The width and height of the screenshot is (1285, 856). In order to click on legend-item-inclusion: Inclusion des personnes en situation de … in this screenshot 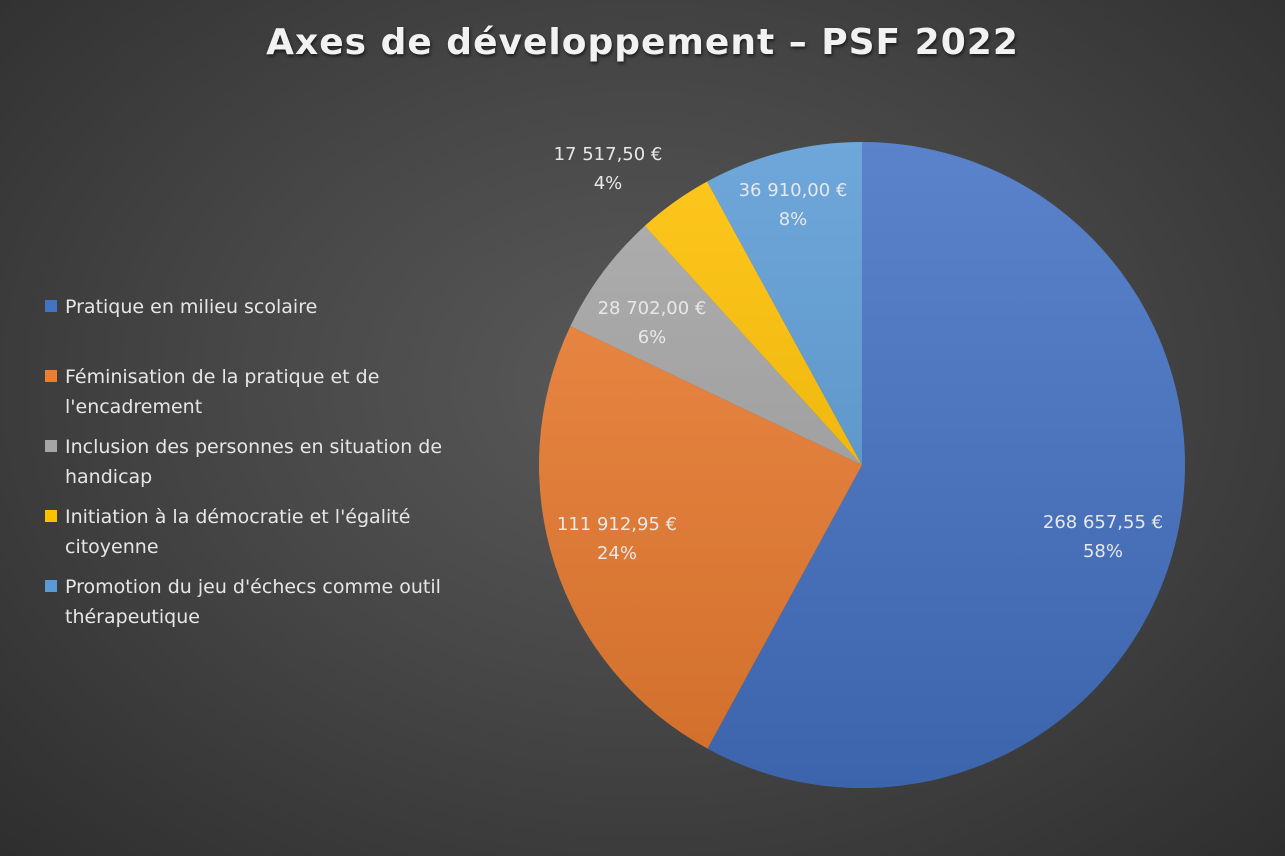, I will do `click(252, 462)`.